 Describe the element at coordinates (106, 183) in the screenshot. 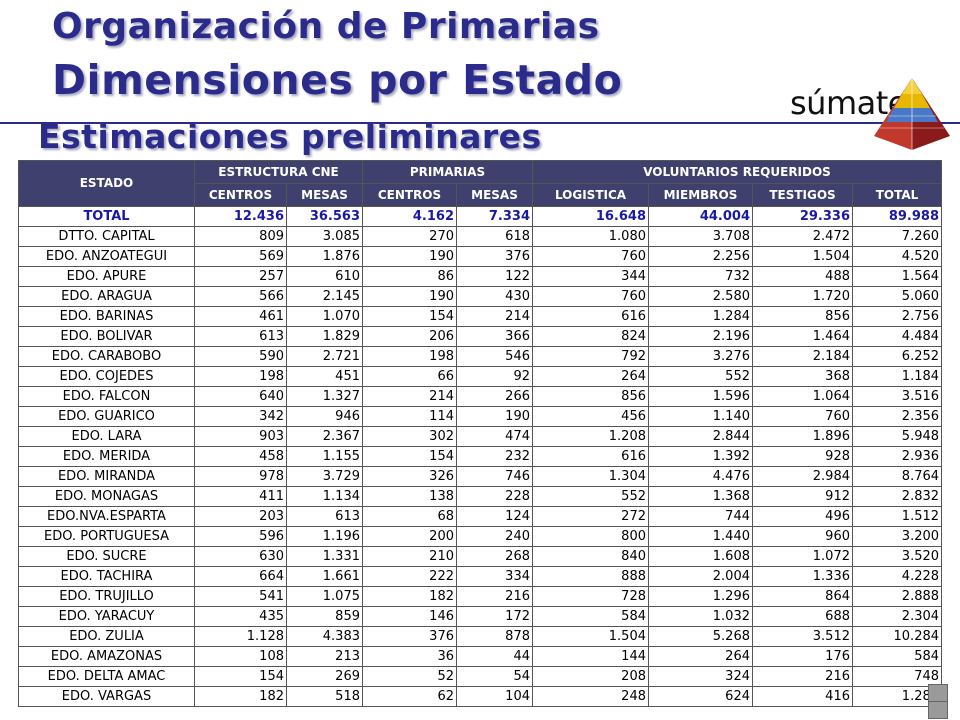

I see `column-header-estado: ESTADO` at that location.